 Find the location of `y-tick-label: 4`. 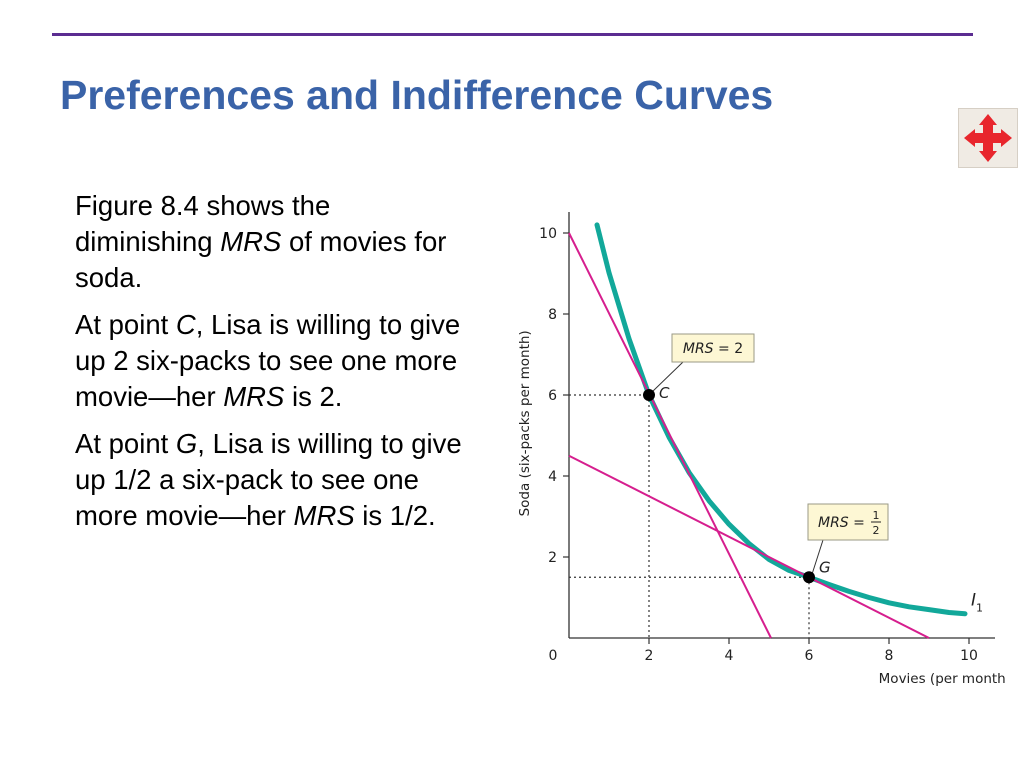

y-tick-label: 4 is located at coordinates (552, 477).